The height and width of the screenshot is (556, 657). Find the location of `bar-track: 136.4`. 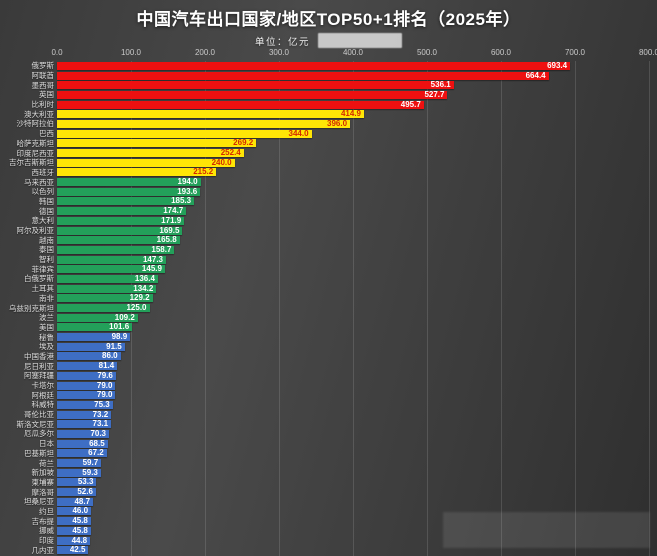

bar-track: 136.4 is located at coordinates (353, 278).